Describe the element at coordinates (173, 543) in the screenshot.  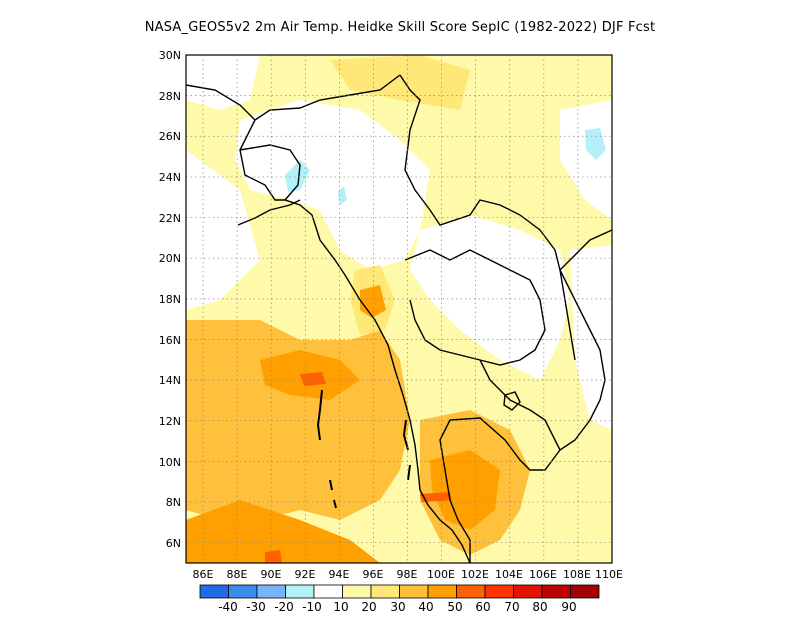
I see `lat-tick-label: 6N` at that location.